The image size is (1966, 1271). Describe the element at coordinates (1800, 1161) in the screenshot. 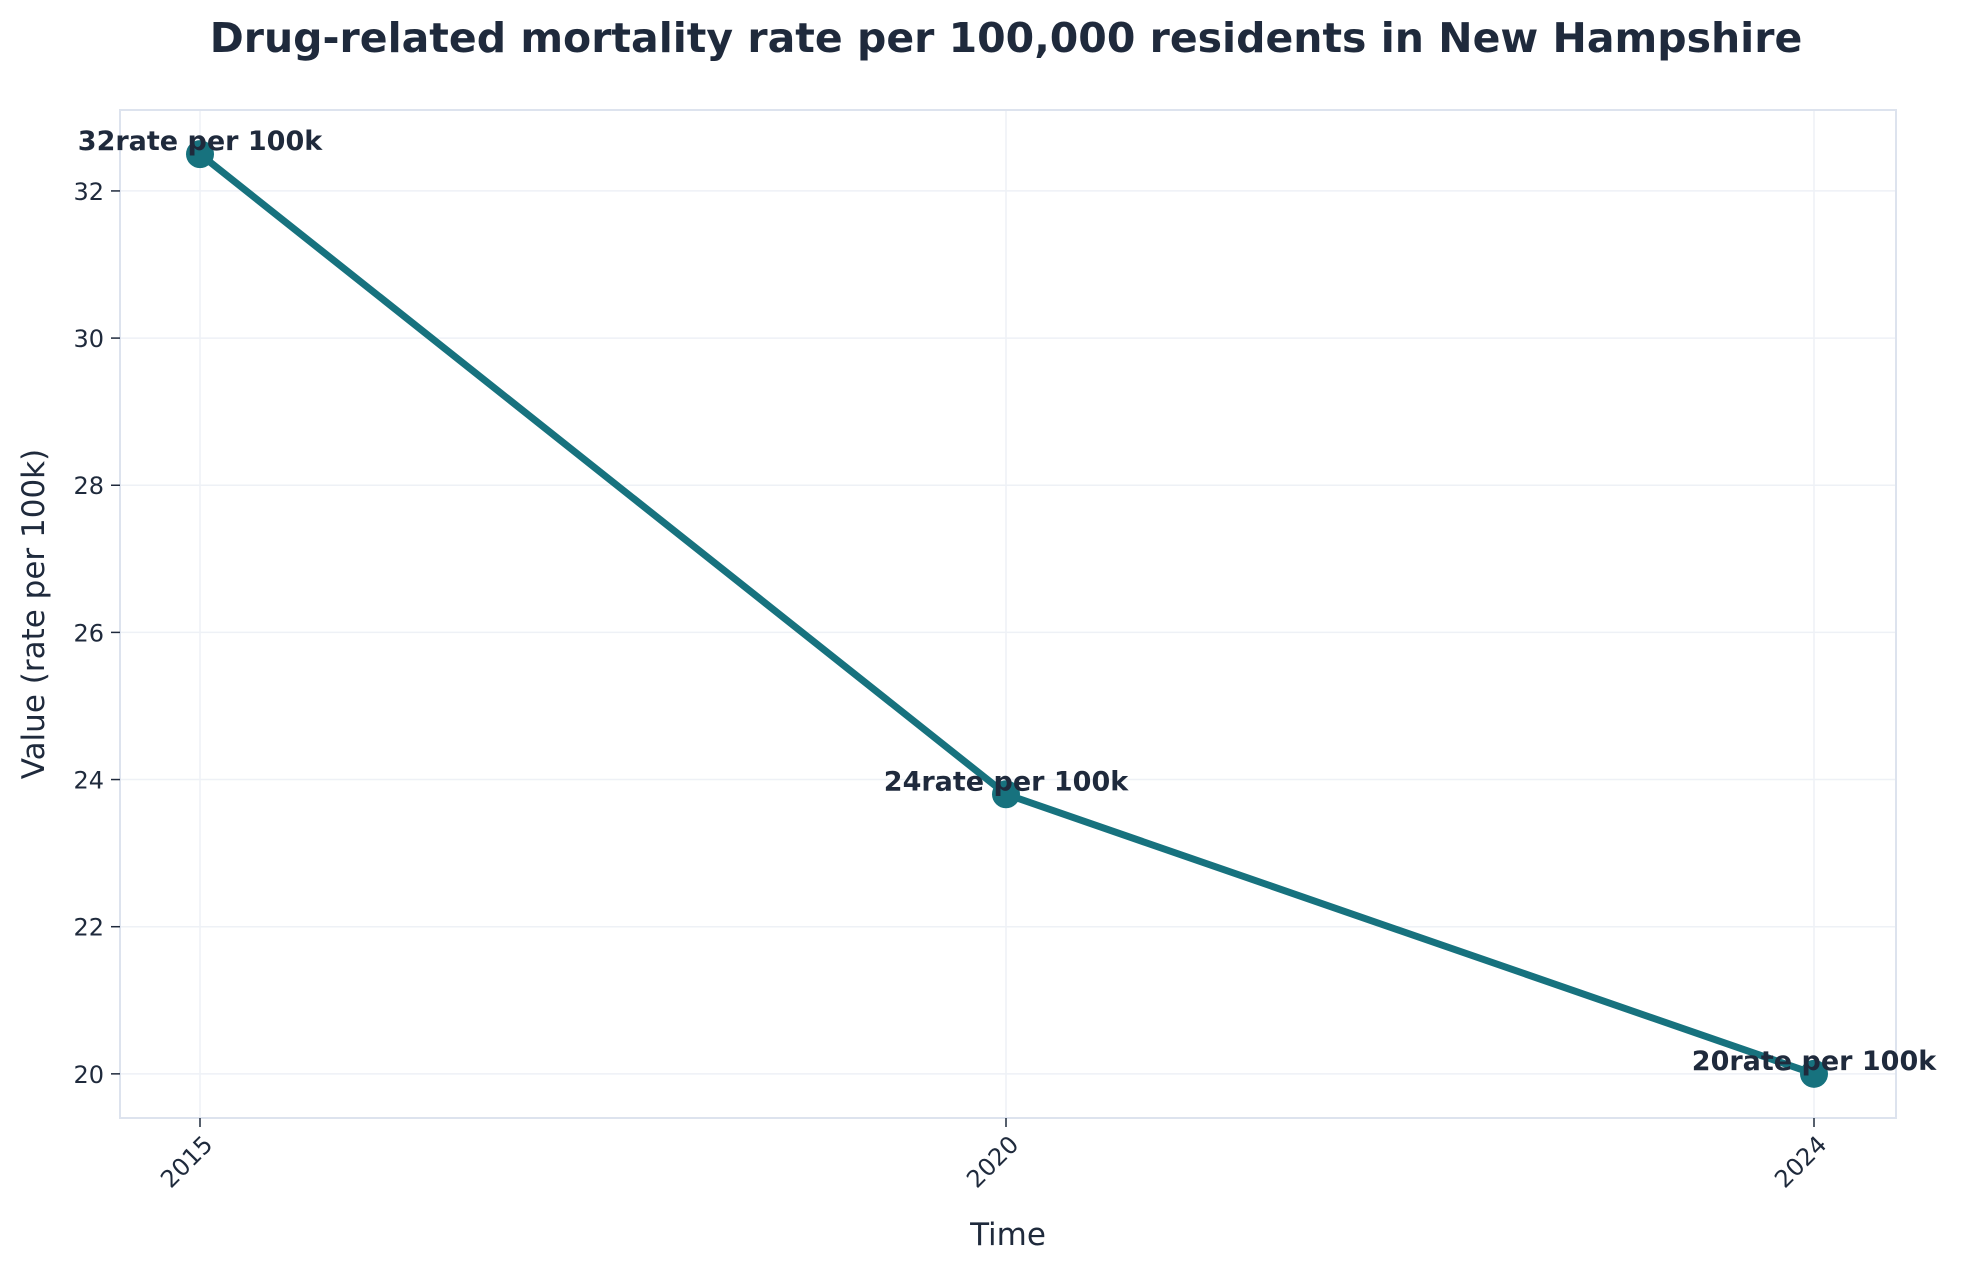

I see `x-tick-label: 2024` at that location.